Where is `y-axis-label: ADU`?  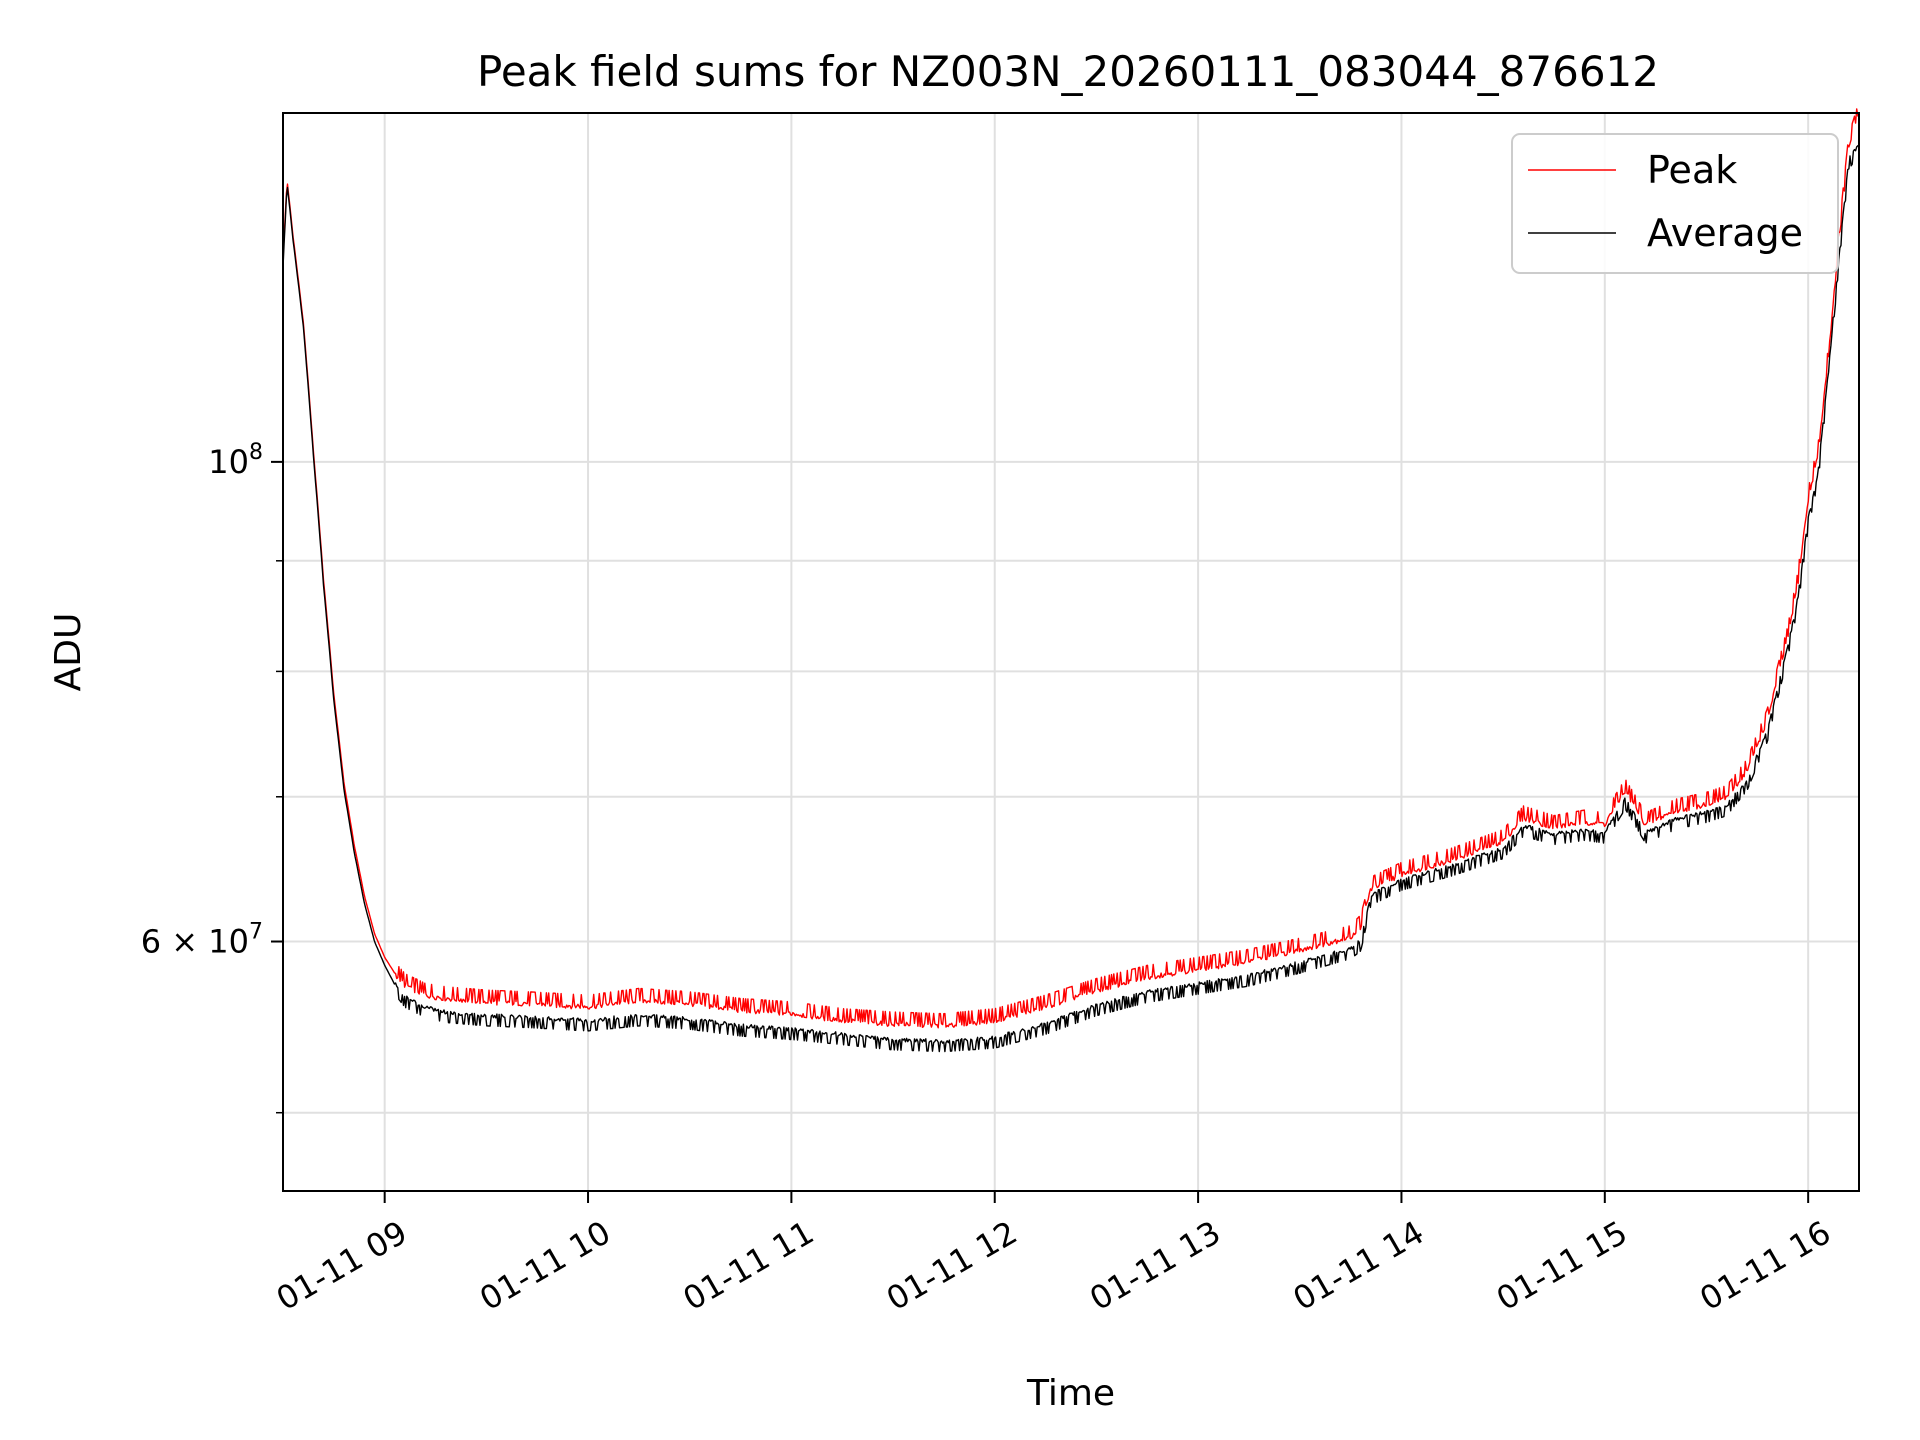
y-axis-label: ADU is located at coordinates (68, 652).